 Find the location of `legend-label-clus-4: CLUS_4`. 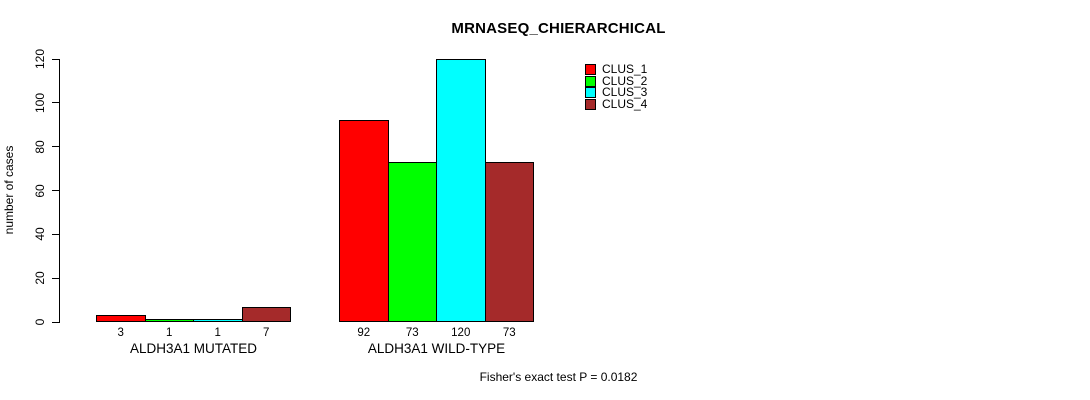

legend-label-clus-4: CLUS_4 is located at coordinates (625, 103).